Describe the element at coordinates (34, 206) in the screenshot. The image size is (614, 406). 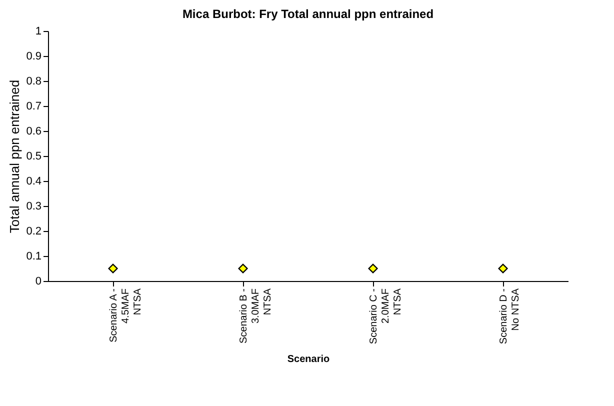
I see `y-tick-label: 0.3` at that location.